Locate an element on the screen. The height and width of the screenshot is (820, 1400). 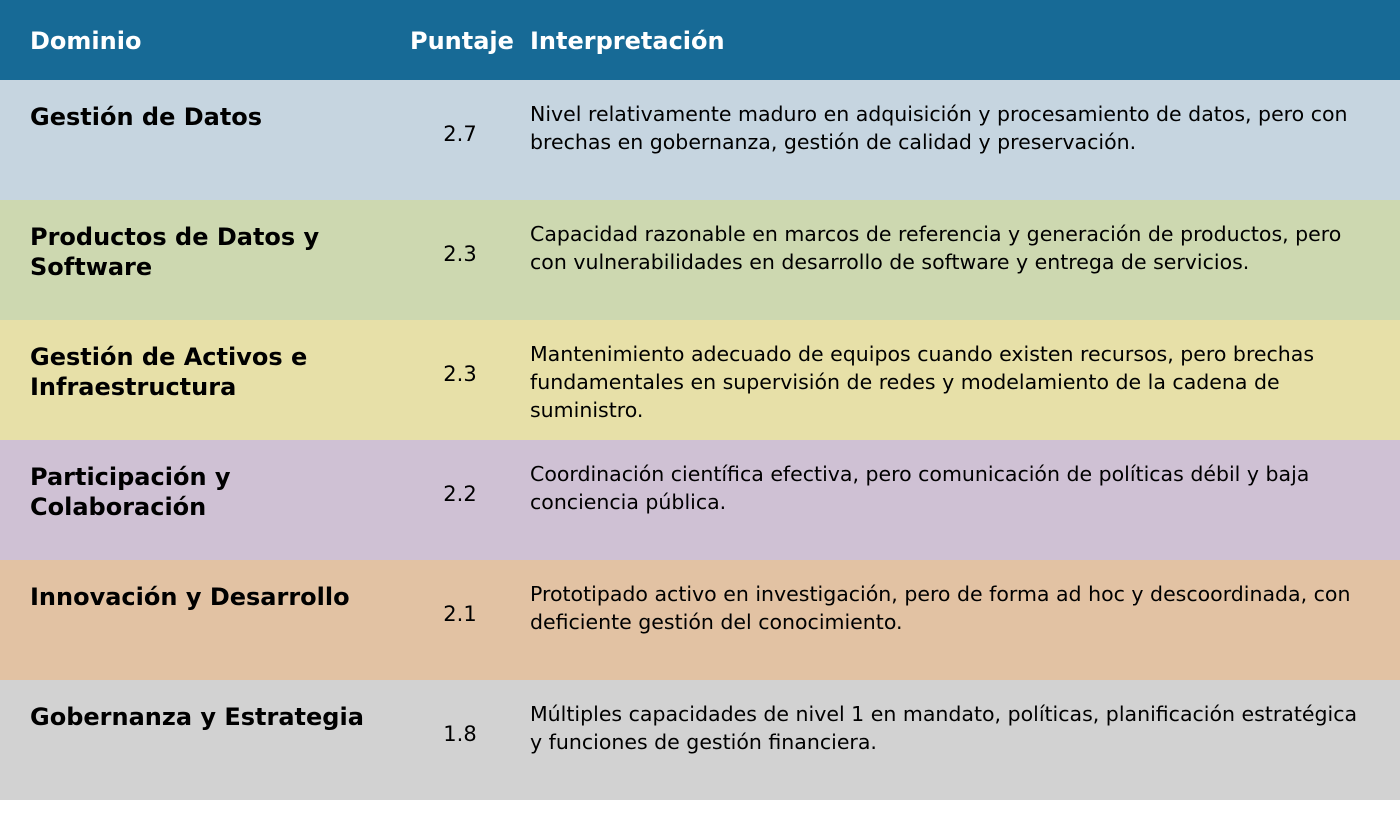
domain-cell: Participación y Colaboración is located at coordinates (130, 492).